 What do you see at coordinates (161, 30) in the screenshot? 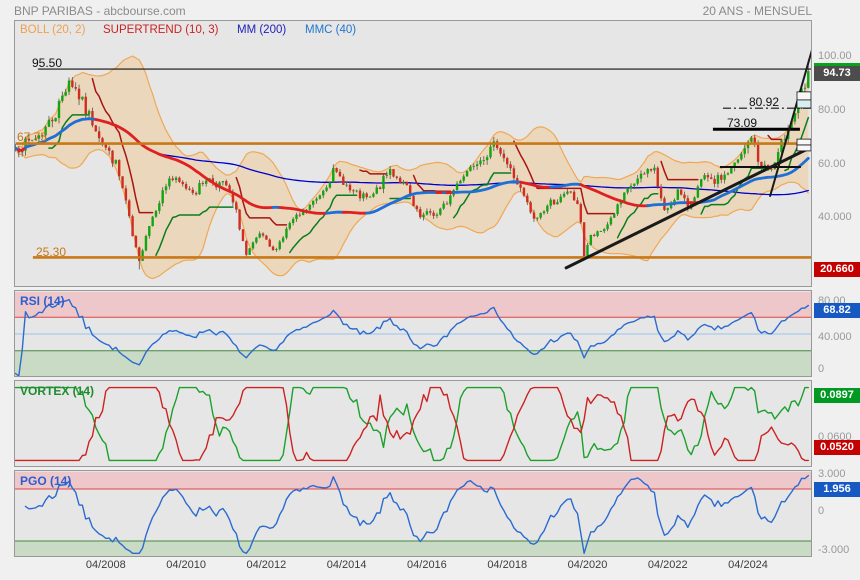
I see `legend-supertrend: SUPERTREND (10, 3)` at bounding box center [161, 30].